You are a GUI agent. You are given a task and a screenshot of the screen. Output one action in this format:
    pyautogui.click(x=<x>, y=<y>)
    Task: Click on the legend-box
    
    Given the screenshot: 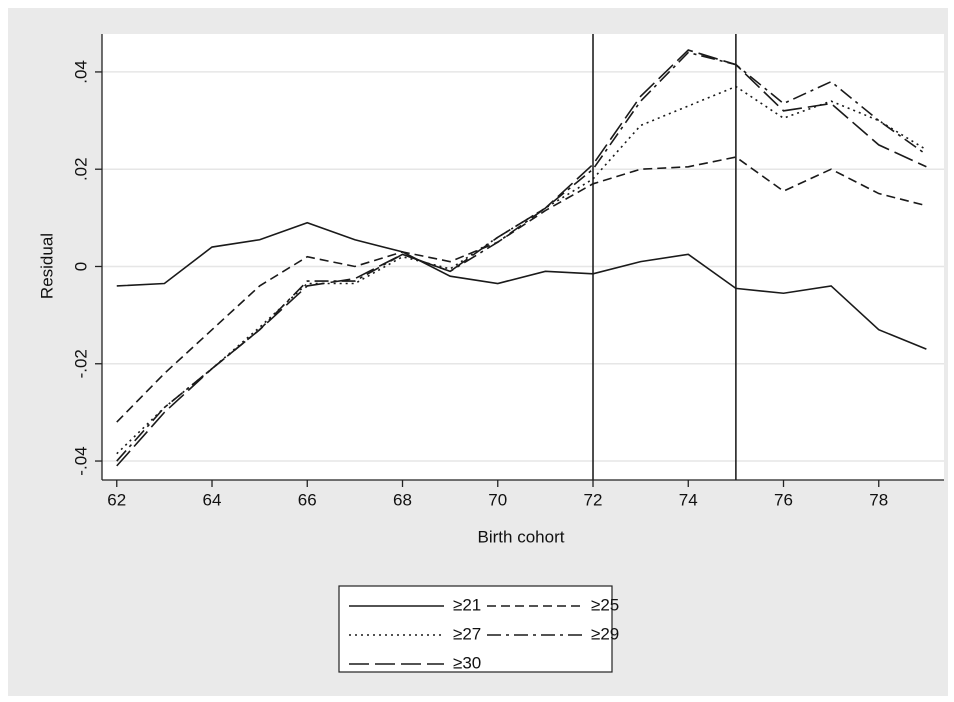 What is the action you would take?
    pyautogui.click(x=475, y=629)
    